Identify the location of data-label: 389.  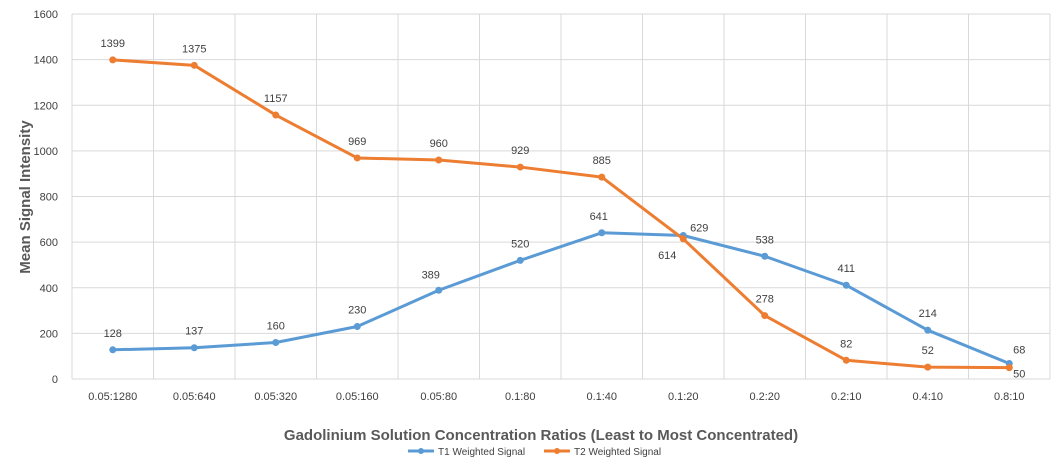
(431, 275).